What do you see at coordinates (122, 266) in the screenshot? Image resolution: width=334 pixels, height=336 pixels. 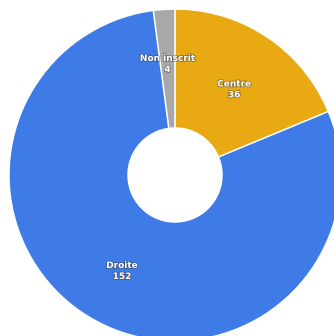 I see `slice-label-droite: Droite` at bounding box center [122, 266].